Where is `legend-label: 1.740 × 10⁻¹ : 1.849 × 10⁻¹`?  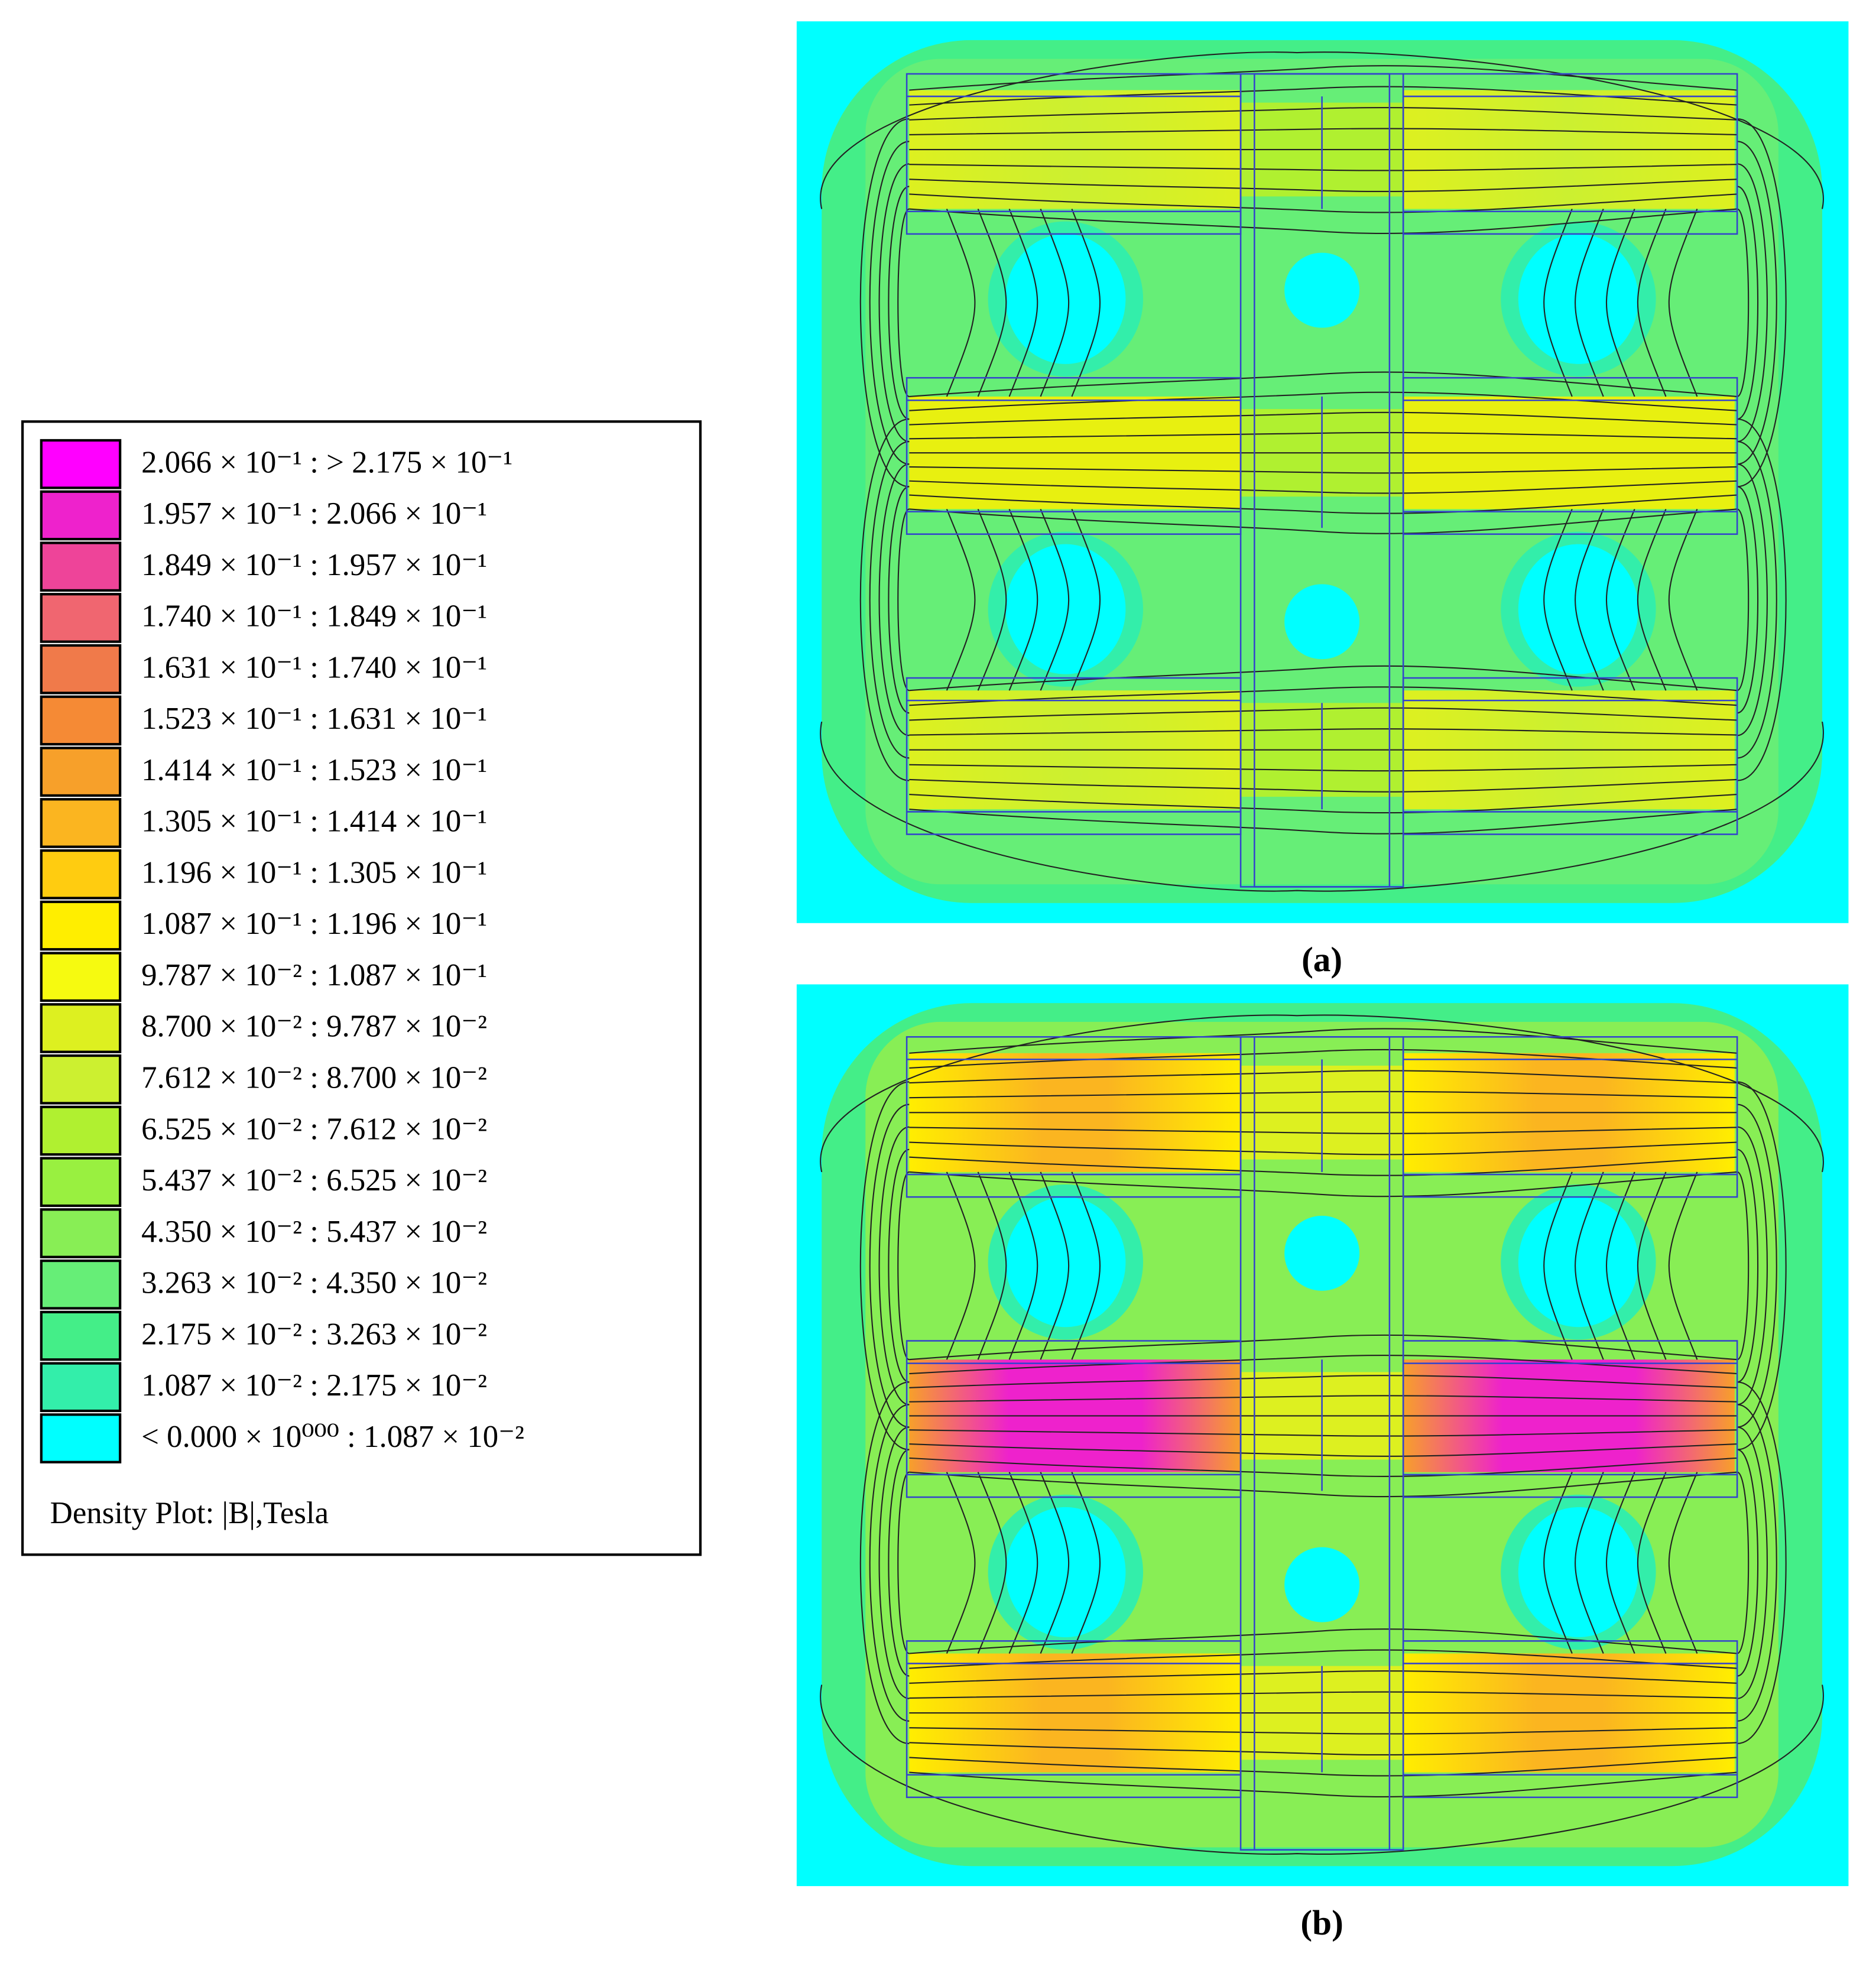
legend-label: 1.740 × 10⁻¹ : 1.849 × 10⁻¹ is located at coordinates (314, 617).